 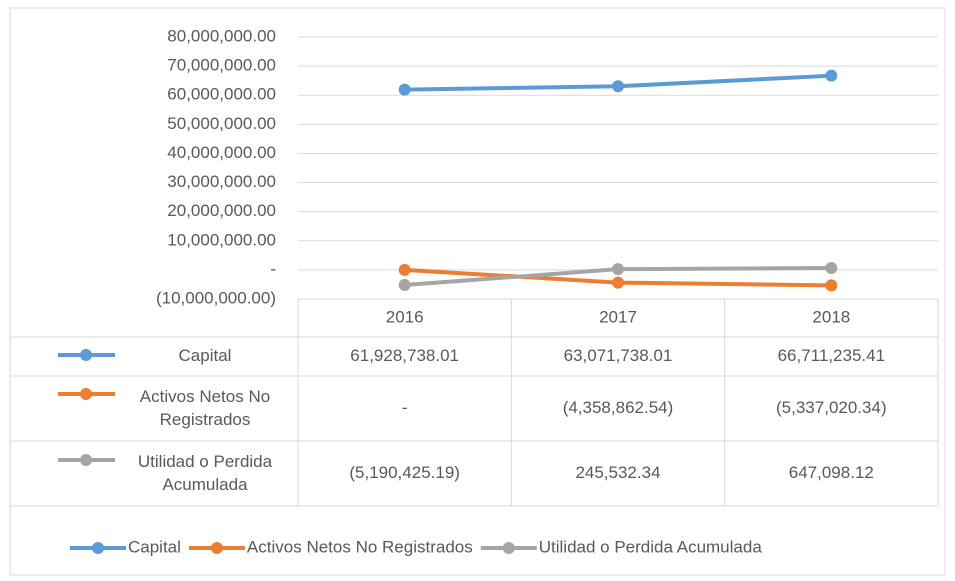 What do you see at coordinates (405, 356) in the screenshot?
I see `table-value: 61,928,738.01` at bounding box center [405, 356].